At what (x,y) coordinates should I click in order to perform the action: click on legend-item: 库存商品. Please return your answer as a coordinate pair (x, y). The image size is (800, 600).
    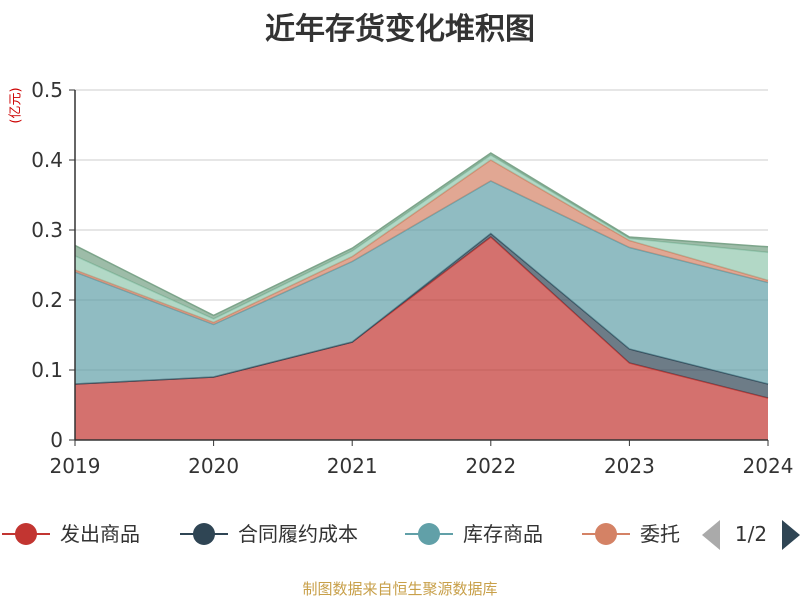
    Looking at the image, I should click on (474, 534).